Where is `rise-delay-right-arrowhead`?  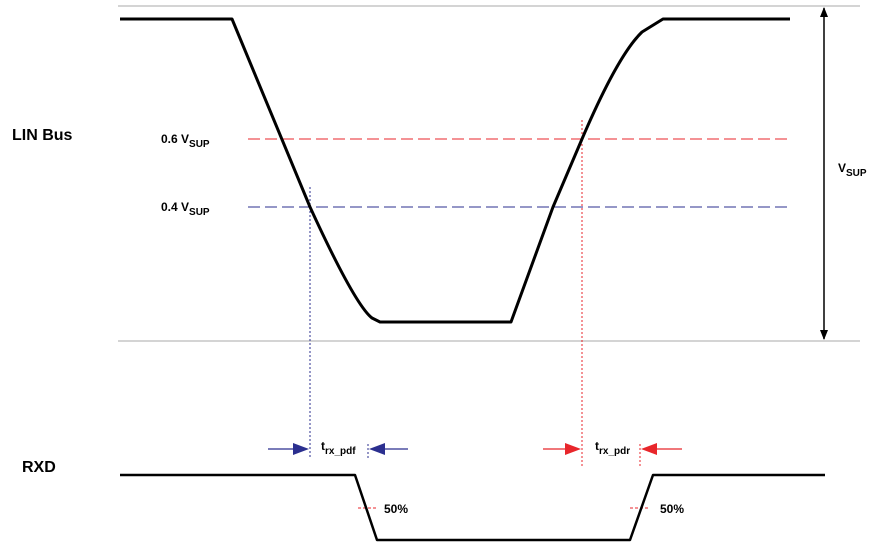 rise-delay-right-arrowhead is located at coordinates (649, 449).